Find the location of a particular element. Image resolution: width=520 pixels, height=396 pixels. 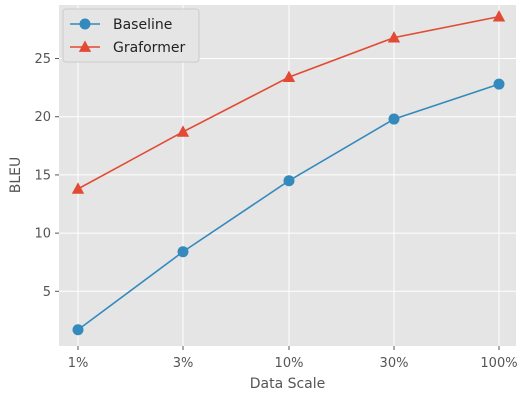

y-tick-label: 20 is located at coordinates (42, 117).